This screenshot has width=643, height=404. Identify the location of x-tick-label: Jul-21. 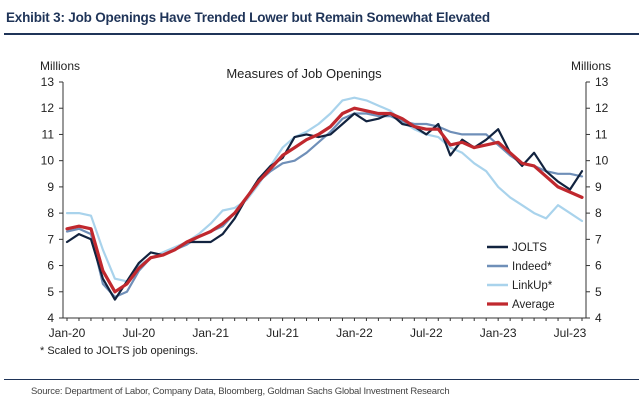
(282, 333).